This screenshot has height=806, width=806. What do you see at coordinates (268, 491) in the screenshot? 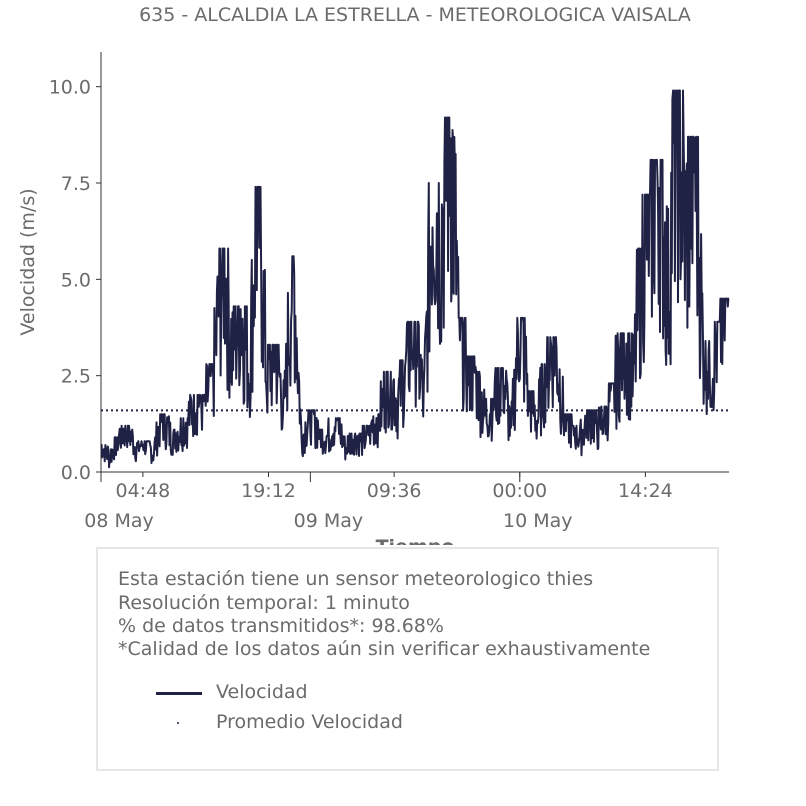
I see `x-tick-label: 19:12` at bounding box center [268, 491].